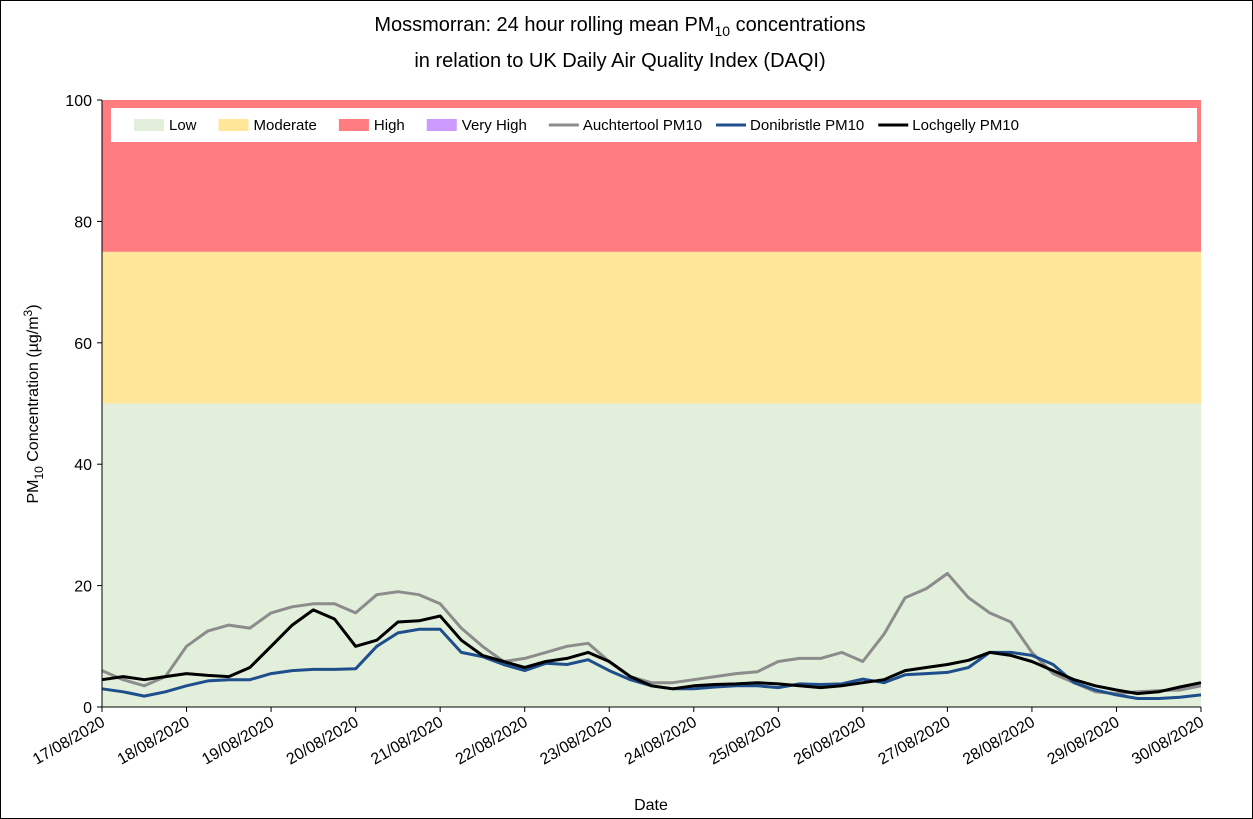 The width and height of the screenshot is (1253, 819). I want to click on title-text: concentrations, so click(798, 25).